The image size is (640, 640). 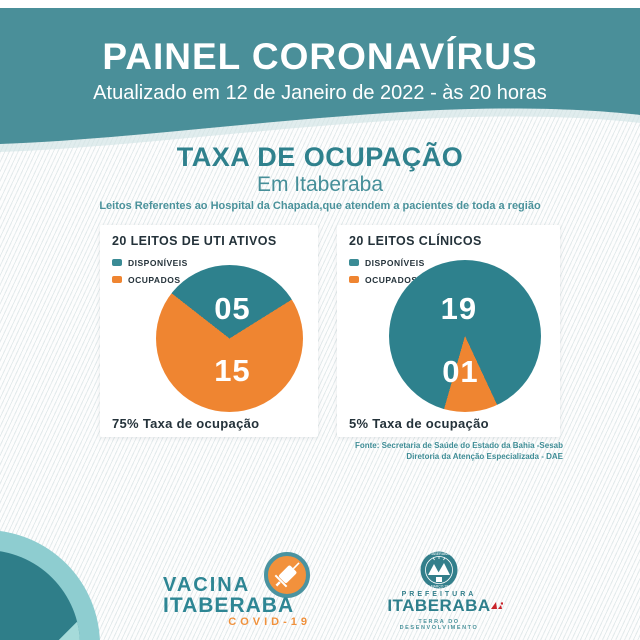 I want to click on prefeitura-tagline: TERRA DO DESENVOLVIMENTO, so click(x=439, y=625).